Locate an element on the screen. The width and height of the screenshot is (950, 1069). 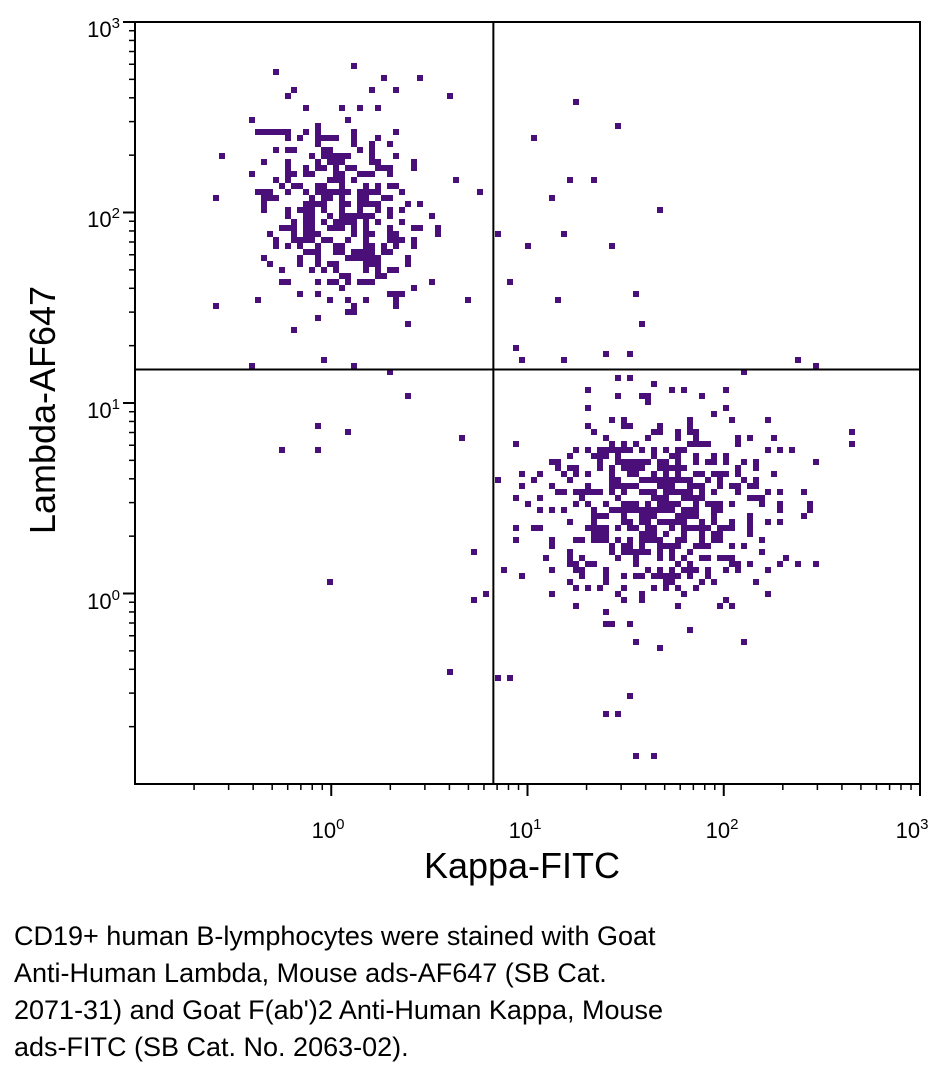
y-tick-label: 103 is located at coordinates (103, 28).